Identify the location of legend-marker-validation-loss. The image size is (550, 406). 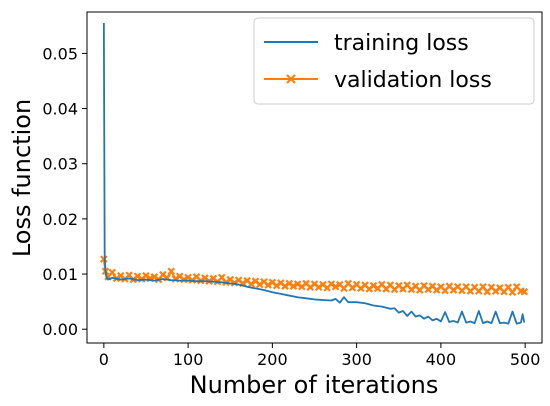
(291, 79).